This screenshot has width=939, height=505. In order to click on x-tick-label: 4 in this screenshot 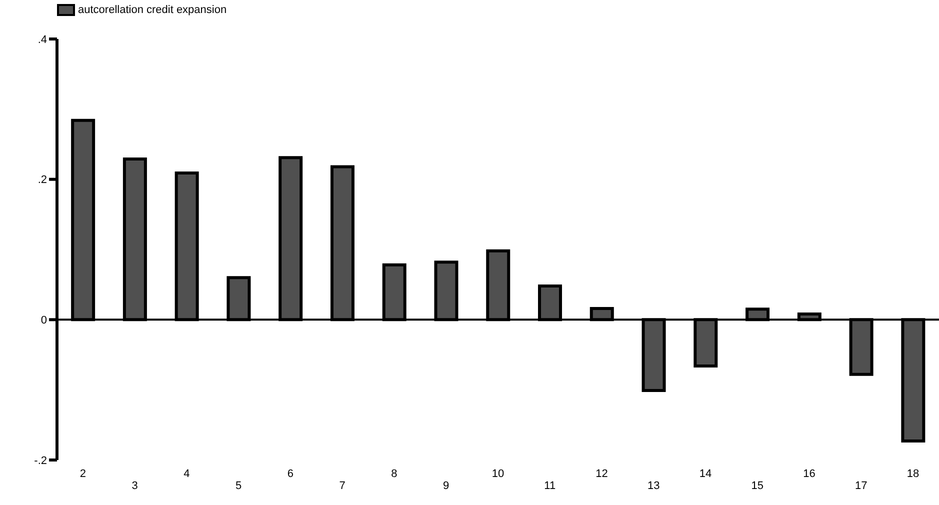, I will do `click(187, 474)`.